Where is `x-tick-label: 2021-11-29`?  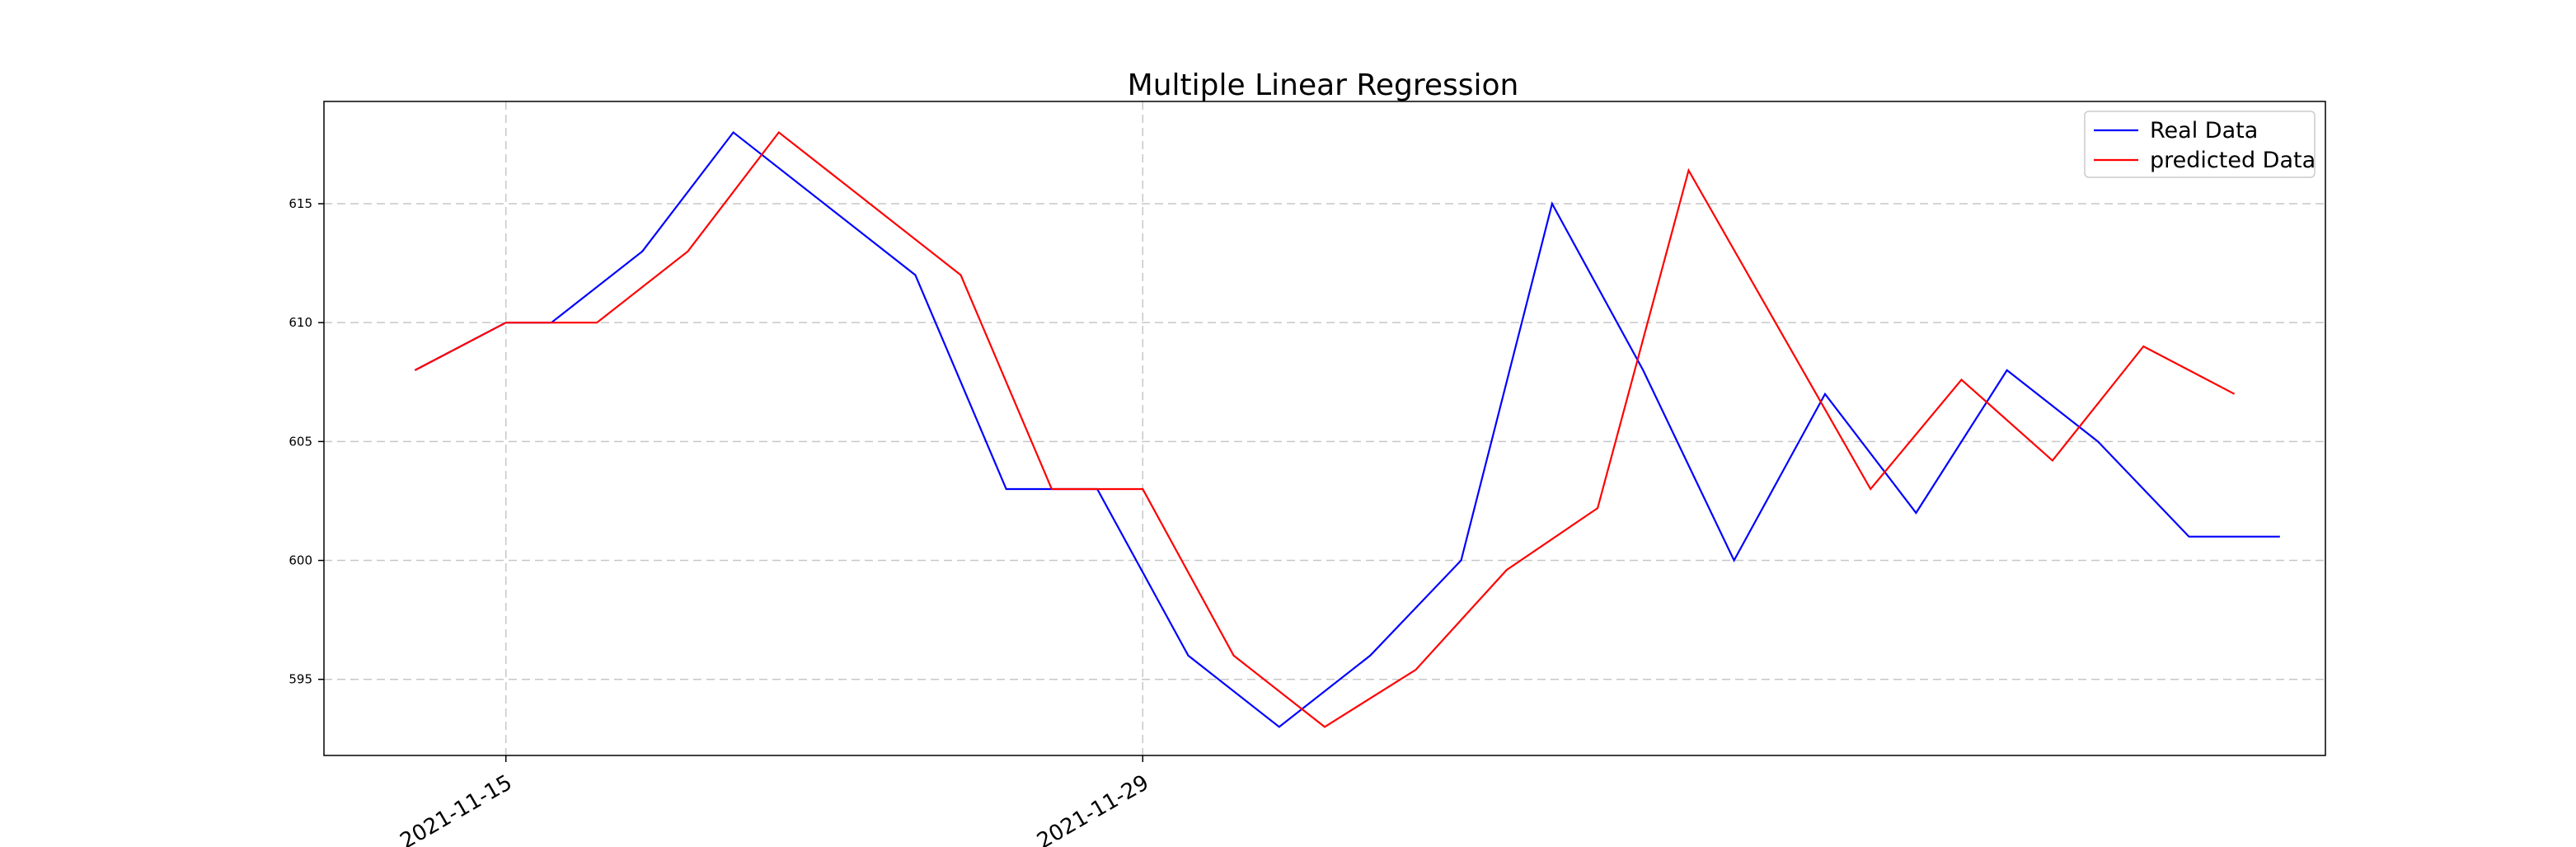
x-tick-label: 2021-11-29 is located at coordinates (1093, 808).